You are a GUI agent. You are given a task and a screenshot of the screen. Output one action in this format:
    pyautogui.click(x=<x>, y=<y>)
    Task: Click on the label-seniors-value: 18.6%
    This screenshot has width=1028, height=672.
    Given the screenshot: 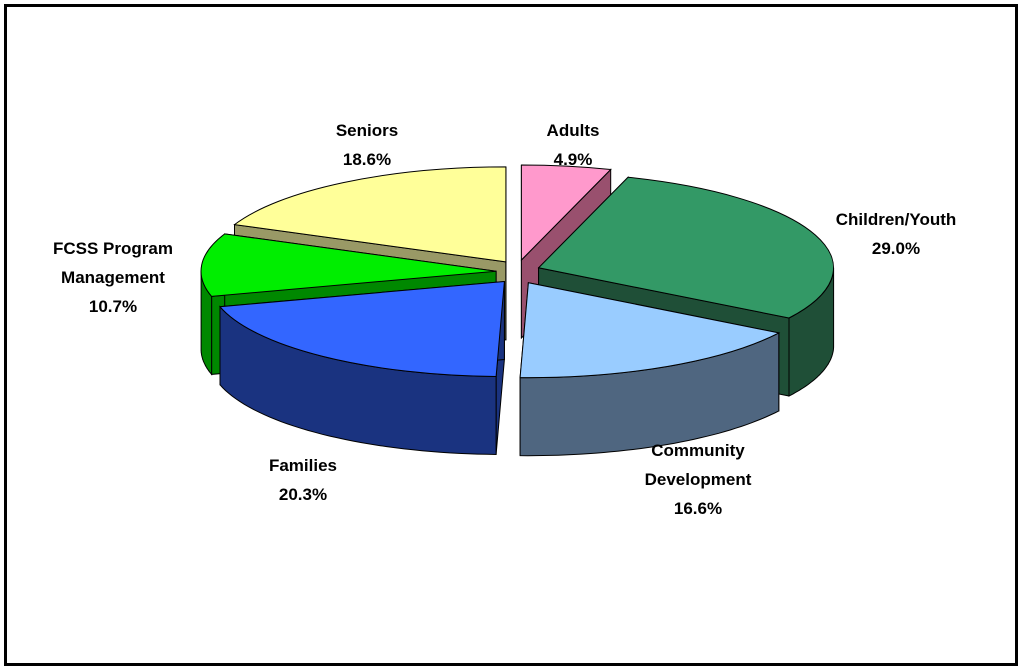 What is the action you would take?
    pyautogui.click(x=367, y=159)
    